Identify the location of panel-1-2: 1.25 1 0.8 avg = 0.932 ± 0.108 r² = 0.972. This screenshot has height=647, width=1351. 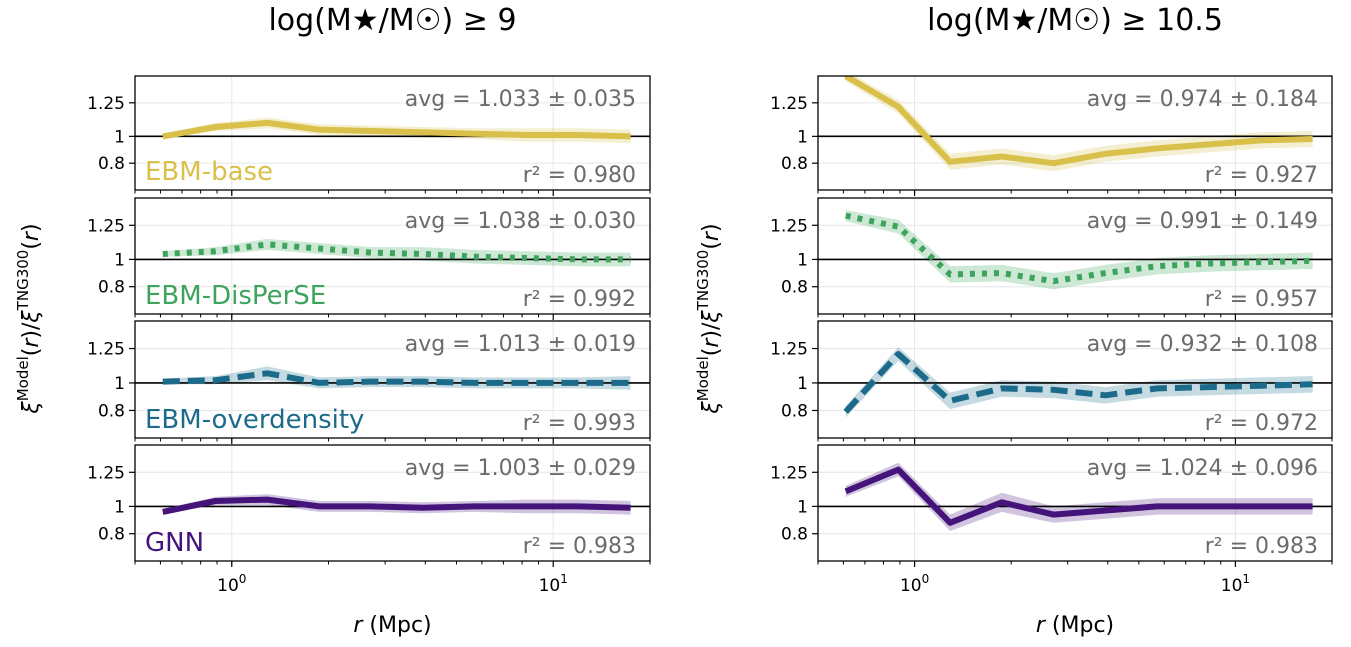
(1051, 382).